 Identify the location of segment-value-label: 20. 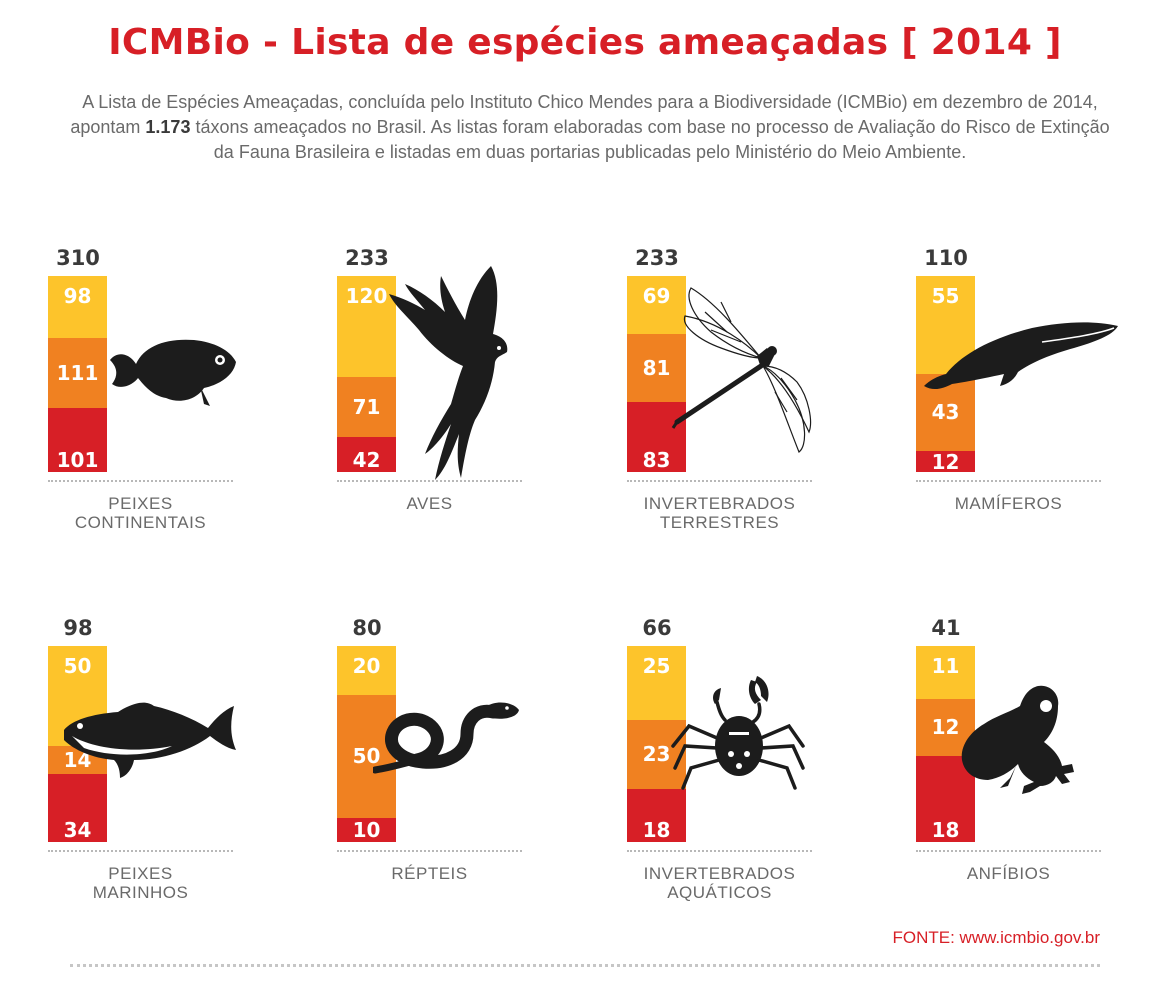
(366, 666).